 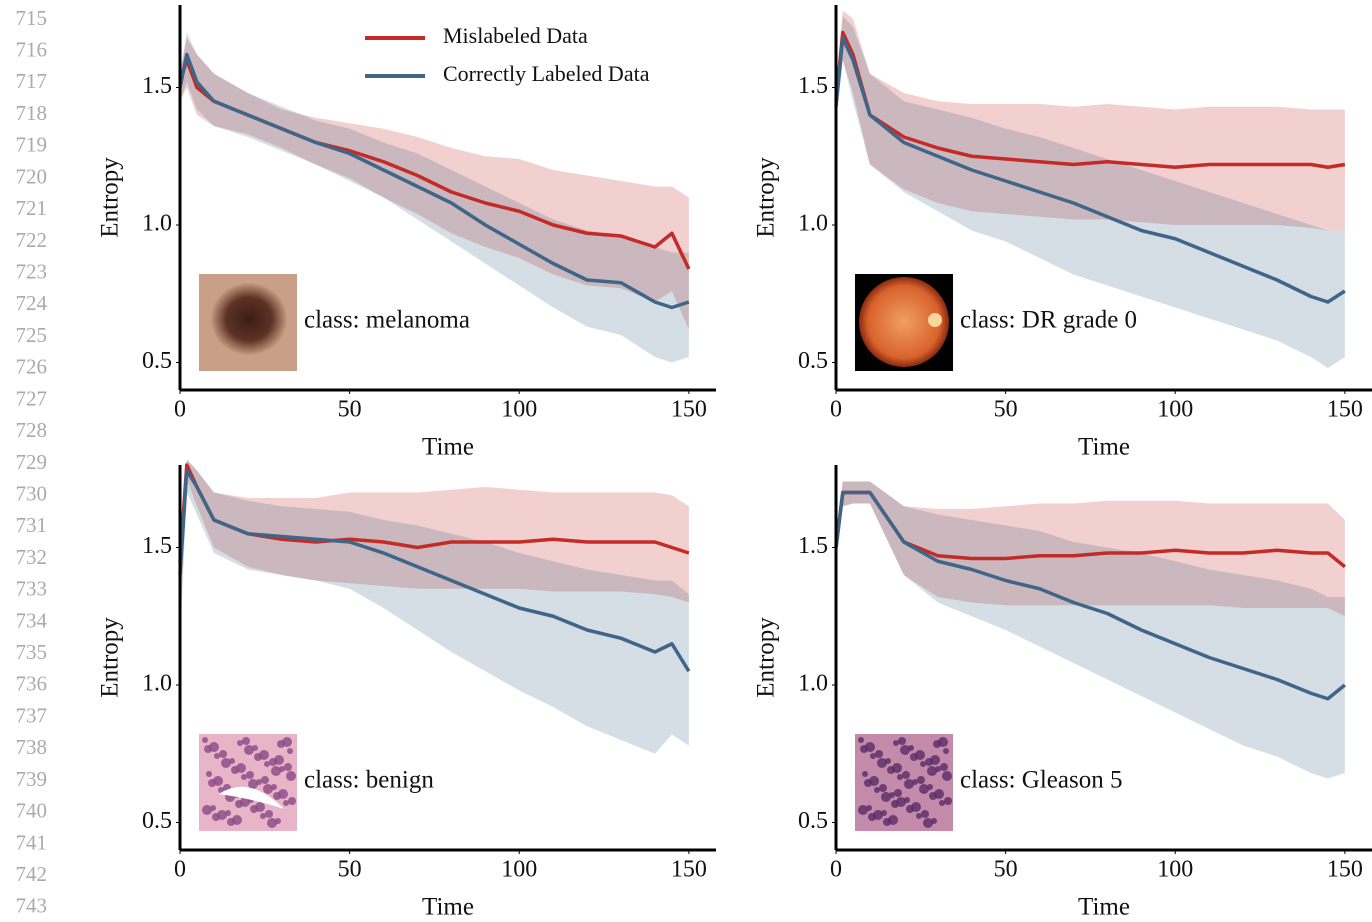 I want to click on line-number: 731, so click(x=32, y=525).